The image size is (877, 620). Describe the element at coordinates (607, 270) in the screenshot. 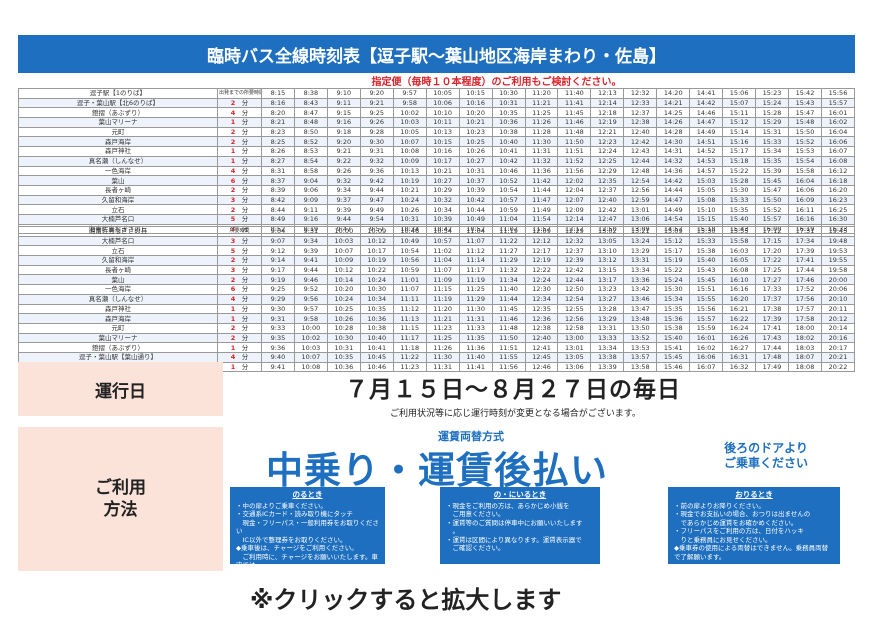

I see `departure-time: 13:15` at that location.